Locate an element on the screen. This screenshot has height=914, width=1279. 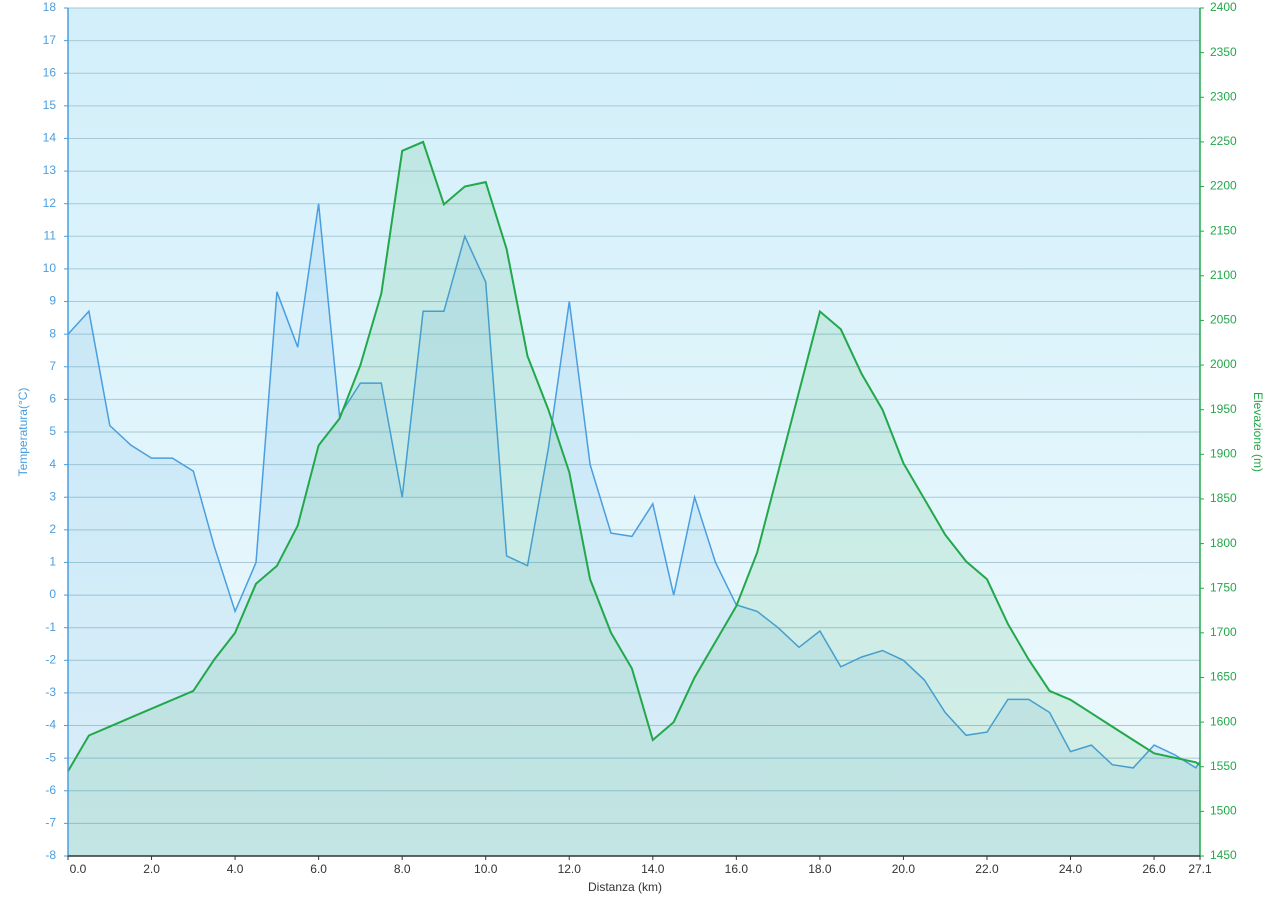
y-tick-label: 3 is located at coordinates (52, 496).